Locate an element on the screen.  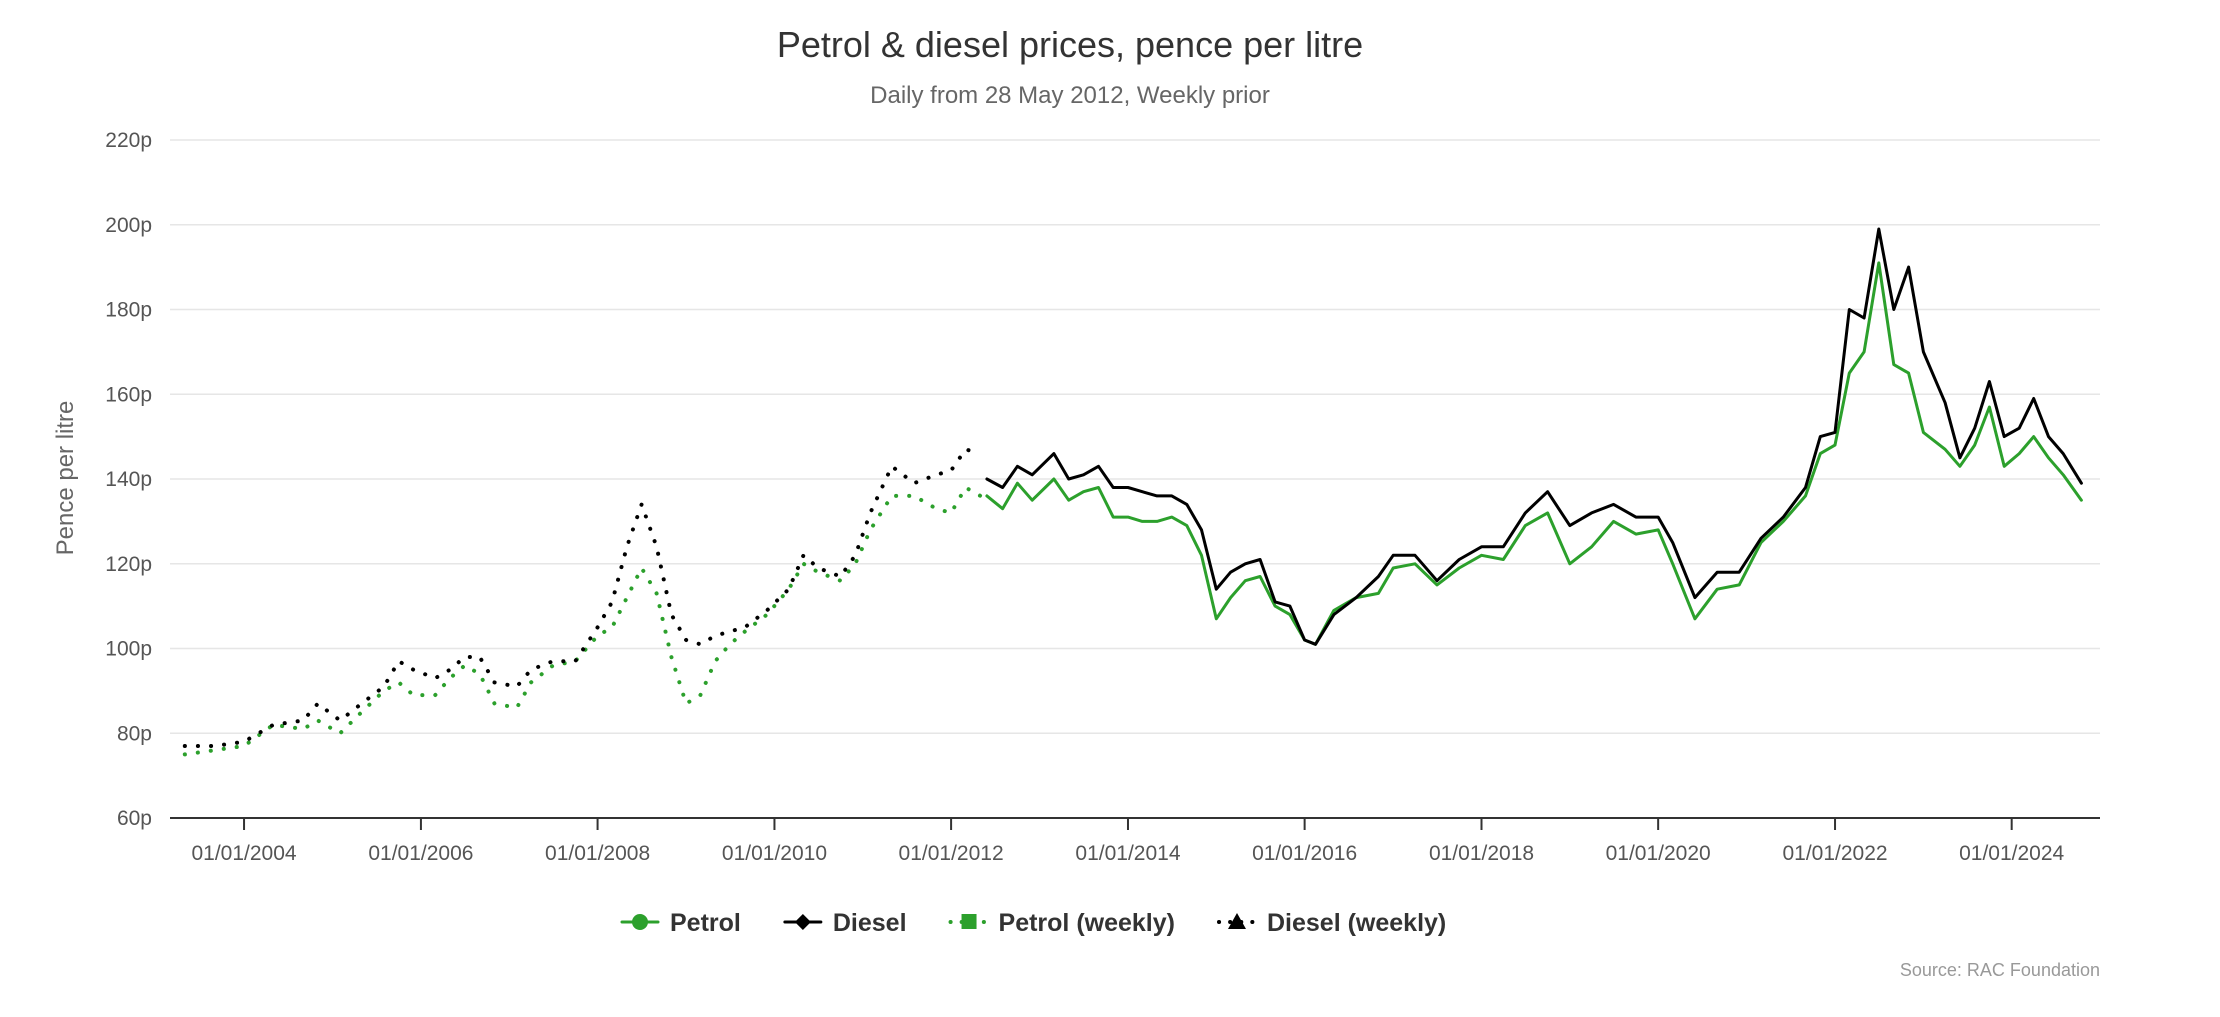
y-tick-label: 120p is located at coordinates (128, 564).